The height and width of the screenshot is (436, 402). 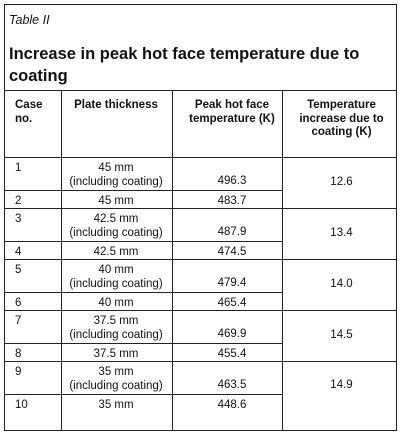 I want to click on table-cell-peak-temperature: 487.9, so click(x=232, y=232).